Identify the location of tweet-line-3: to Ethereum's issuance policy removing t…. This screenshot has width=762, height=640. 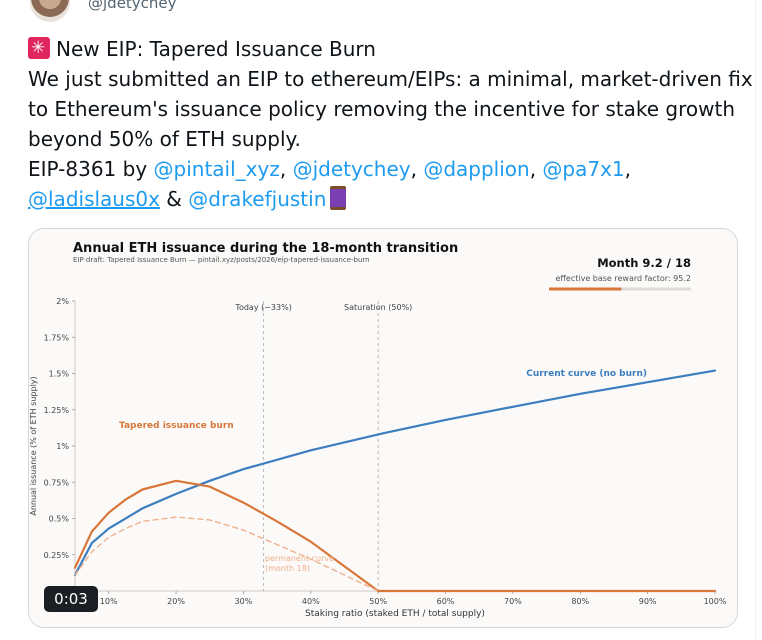
(382, 109).